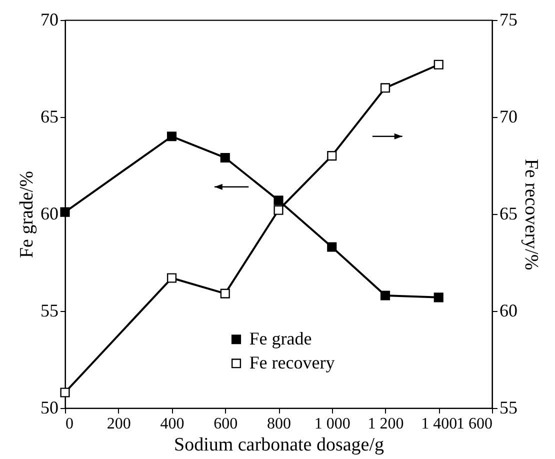  I want to click on x-tick-label: 1 000, so click(332, 424).